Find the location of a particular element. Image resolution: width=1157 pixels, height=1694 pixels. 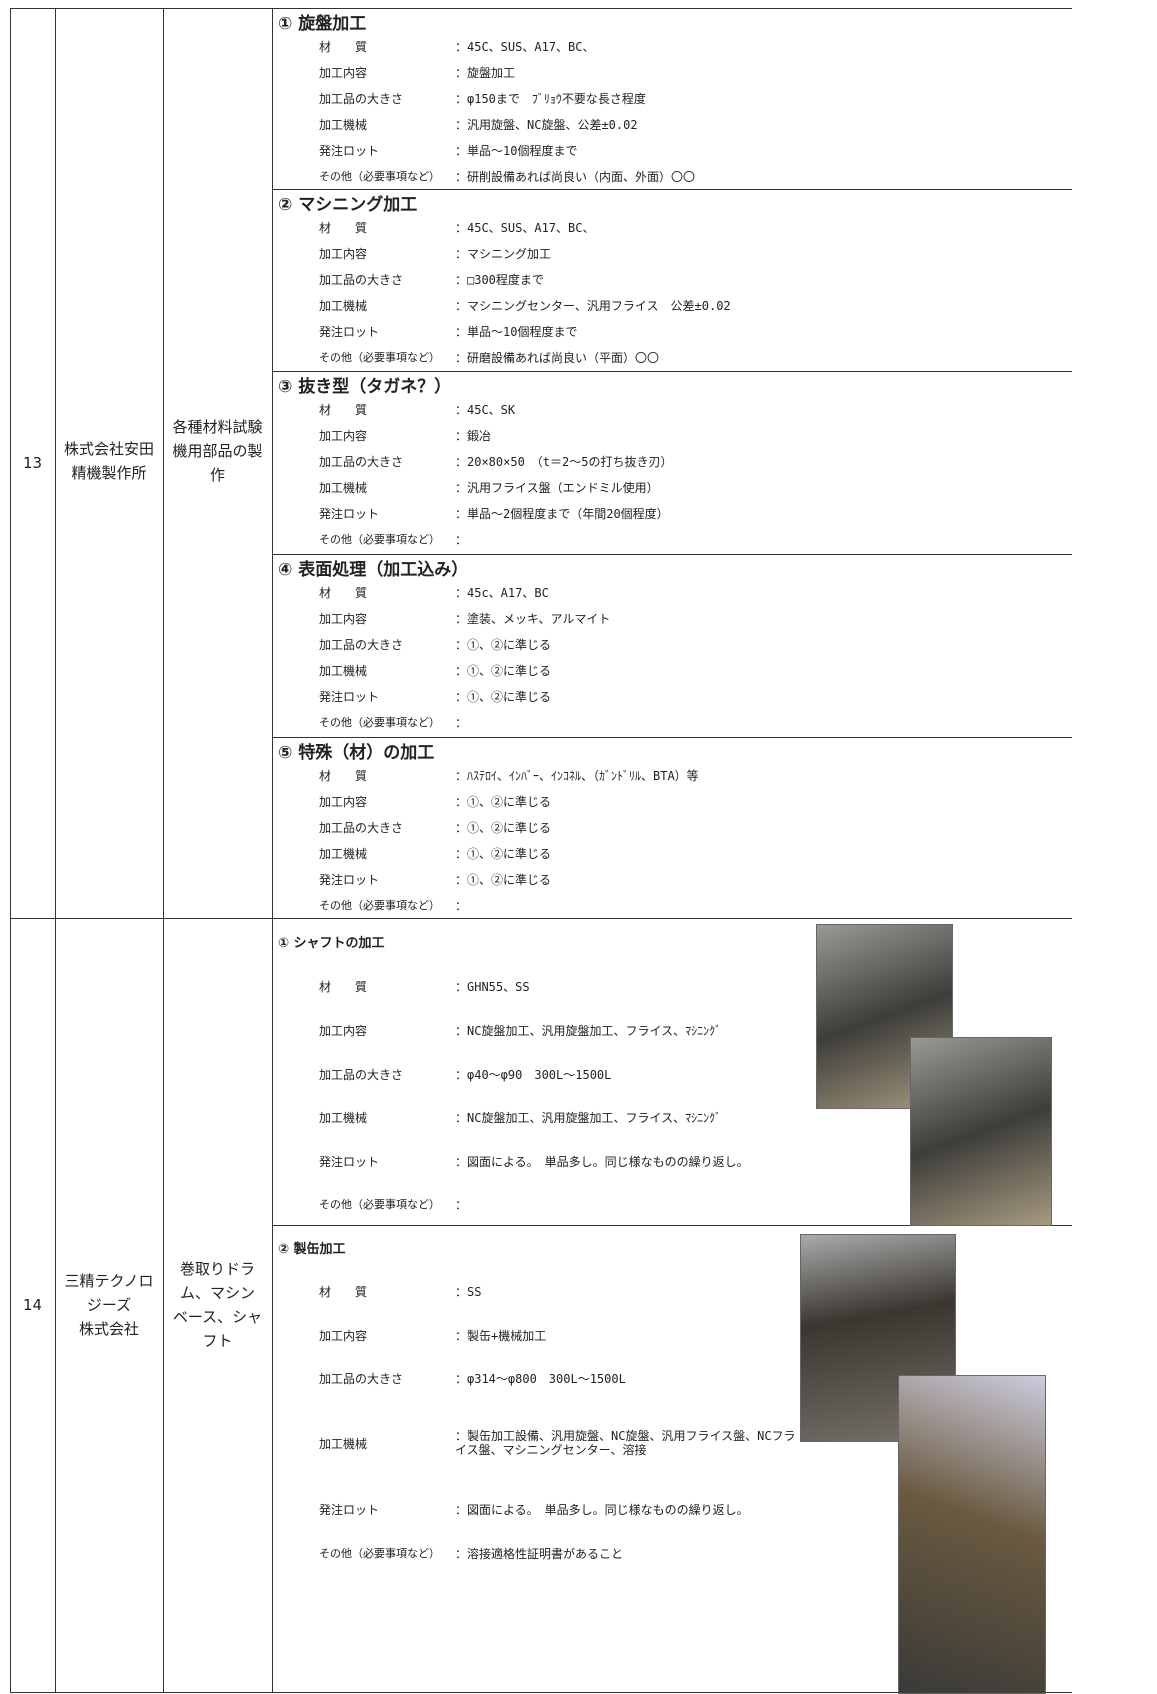

section-title: ⑤ 特殊（材）の加工 is located at coordinates (356, 753).